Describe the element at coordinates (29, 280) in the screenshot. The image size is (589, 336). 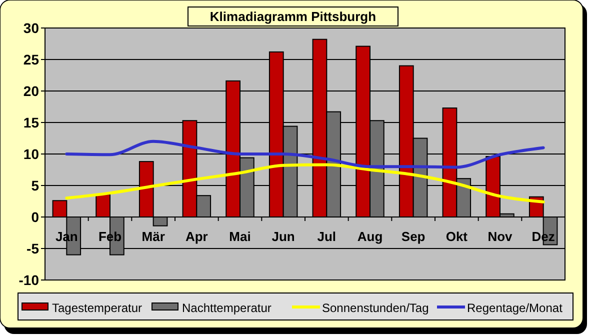
I see `y-tick-label: -10` at that location.